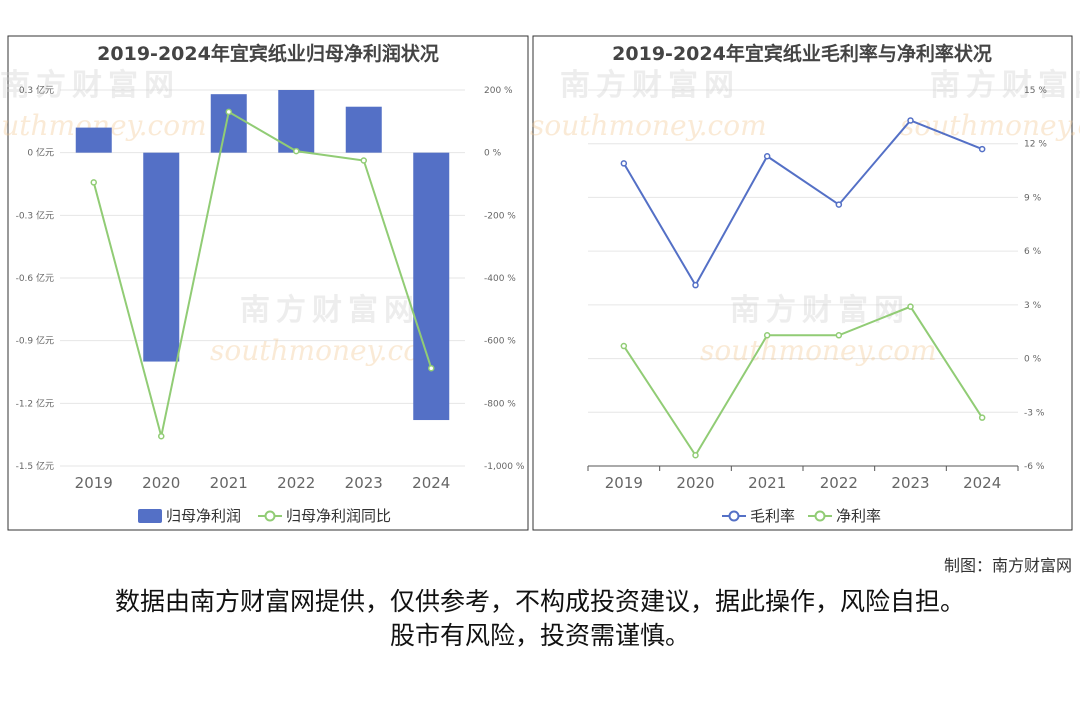 The image size is (1080, 720). What do you see at coordinates (1007, 565) in the screenshot?
I see `chart-credit: 制图：南方财富网` at bounding box center [1007, 565].